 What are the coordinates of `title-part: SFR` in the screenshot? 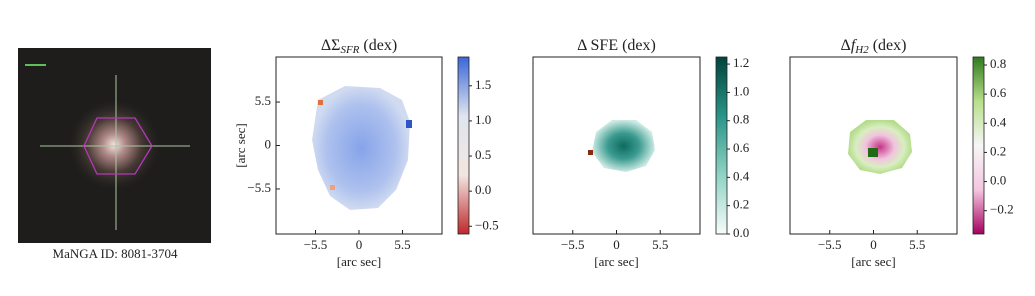 It's located at (349, 50).